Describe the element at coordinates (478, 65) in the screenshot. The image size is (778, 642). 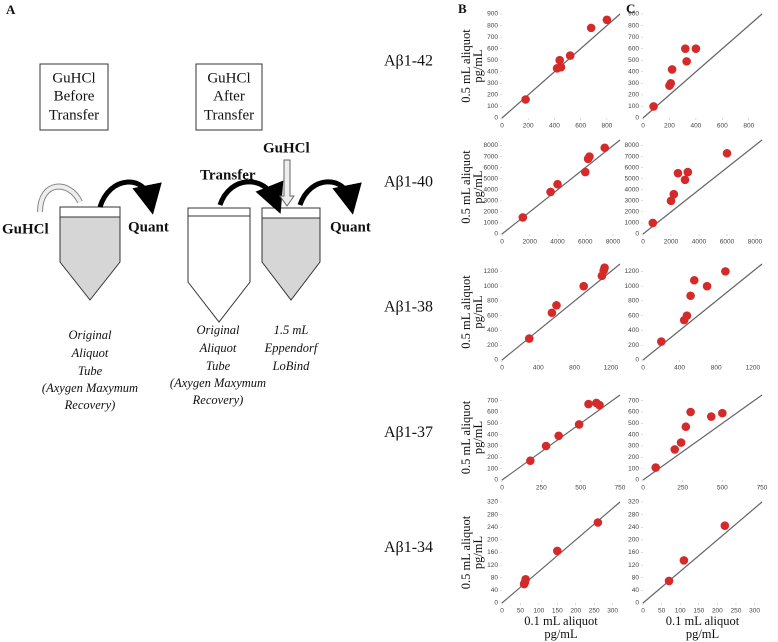
I see `y-axis-label: pg/mL` at that location.